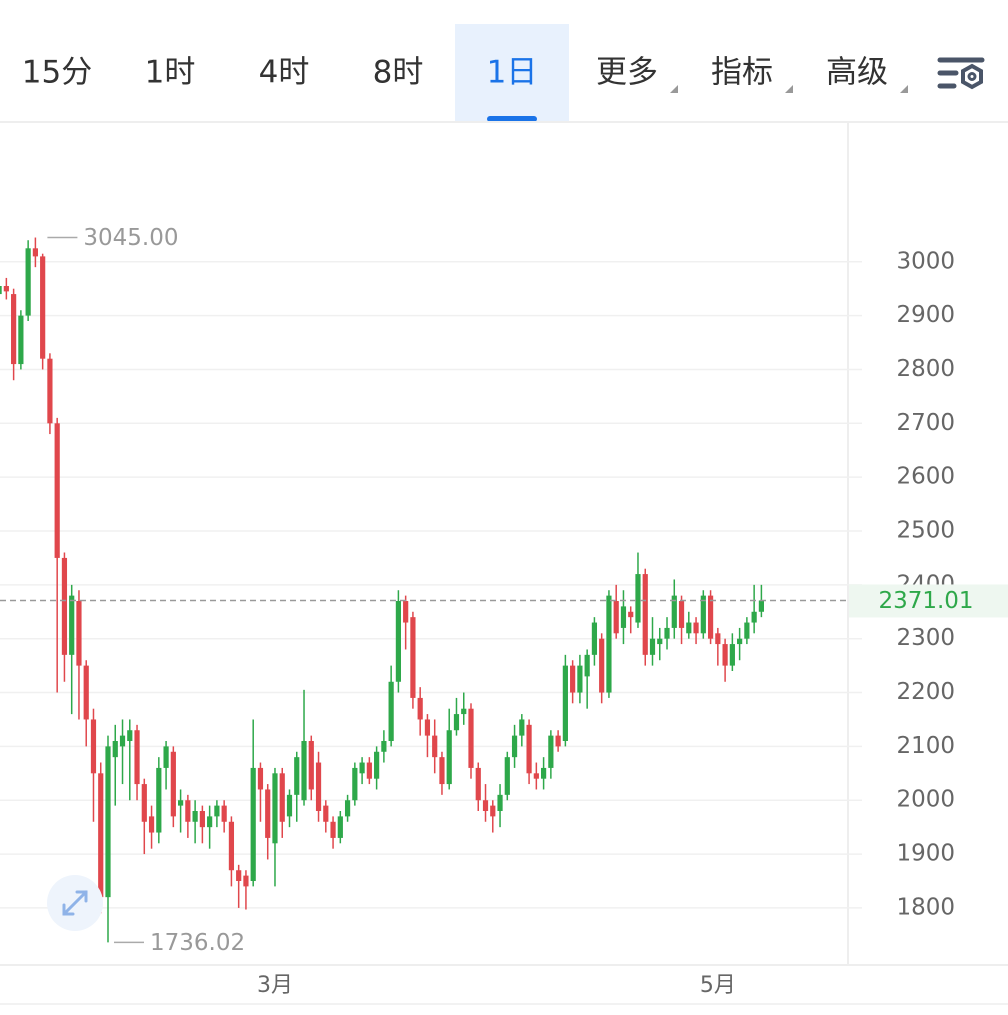  I want to click on low-marker-label: 1736.02, so click(197, 943).